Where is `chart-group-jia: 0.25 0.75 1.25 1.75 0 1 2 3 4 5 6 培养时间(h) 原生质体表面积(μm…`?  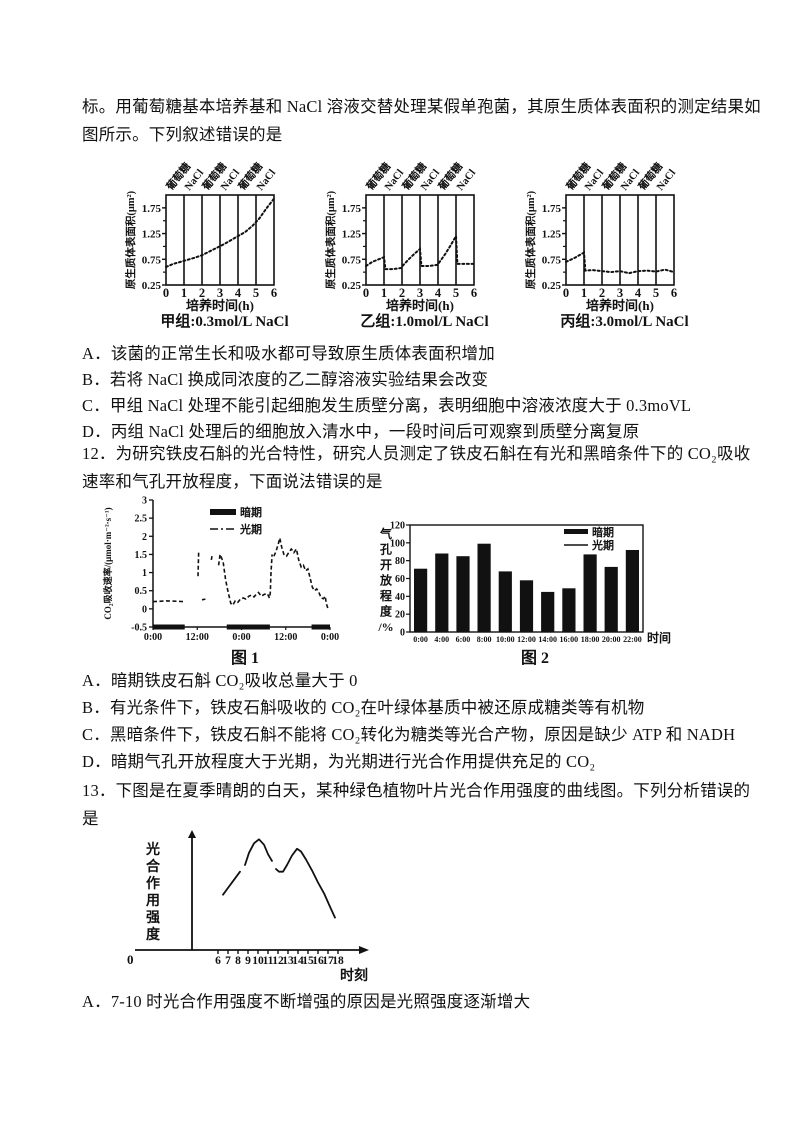
chart-group-jia: 0.25 0.75 1.25 1.75 0 1 2 3 4 5 6 培养时间(h) 原生质体表面积(μm… is located at coordinates (201, 236).